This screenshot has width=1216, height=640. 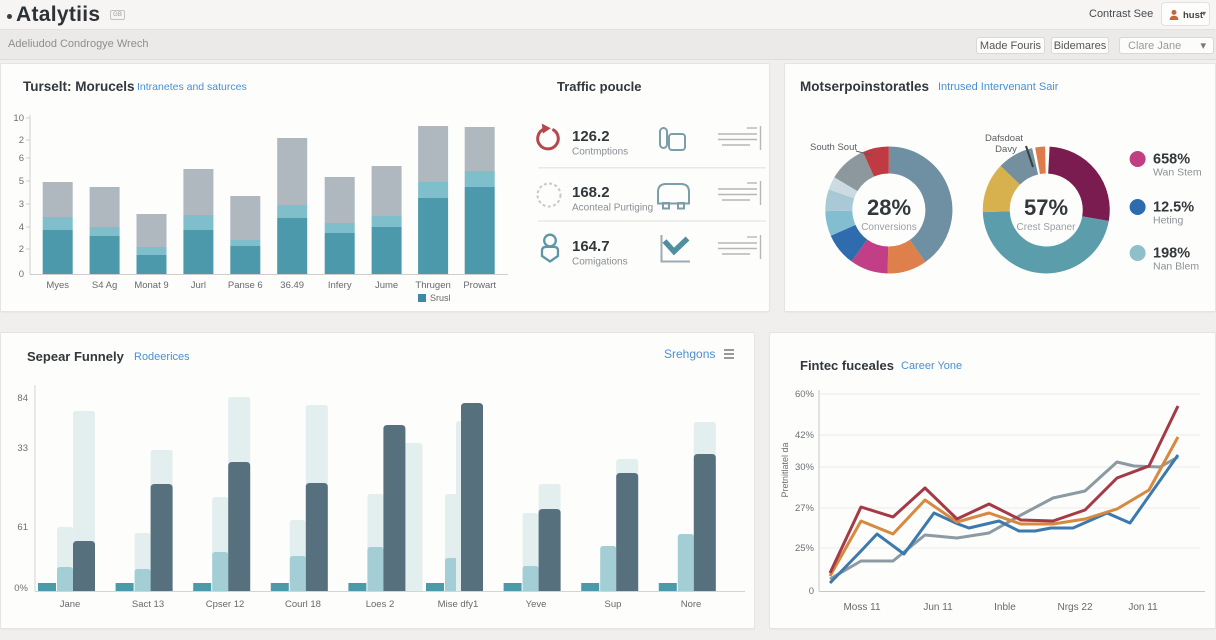 What do you see at coordinates (22, 448) in the screenshot?
I see `svg-text: 33` at bounding box center [22, 448].